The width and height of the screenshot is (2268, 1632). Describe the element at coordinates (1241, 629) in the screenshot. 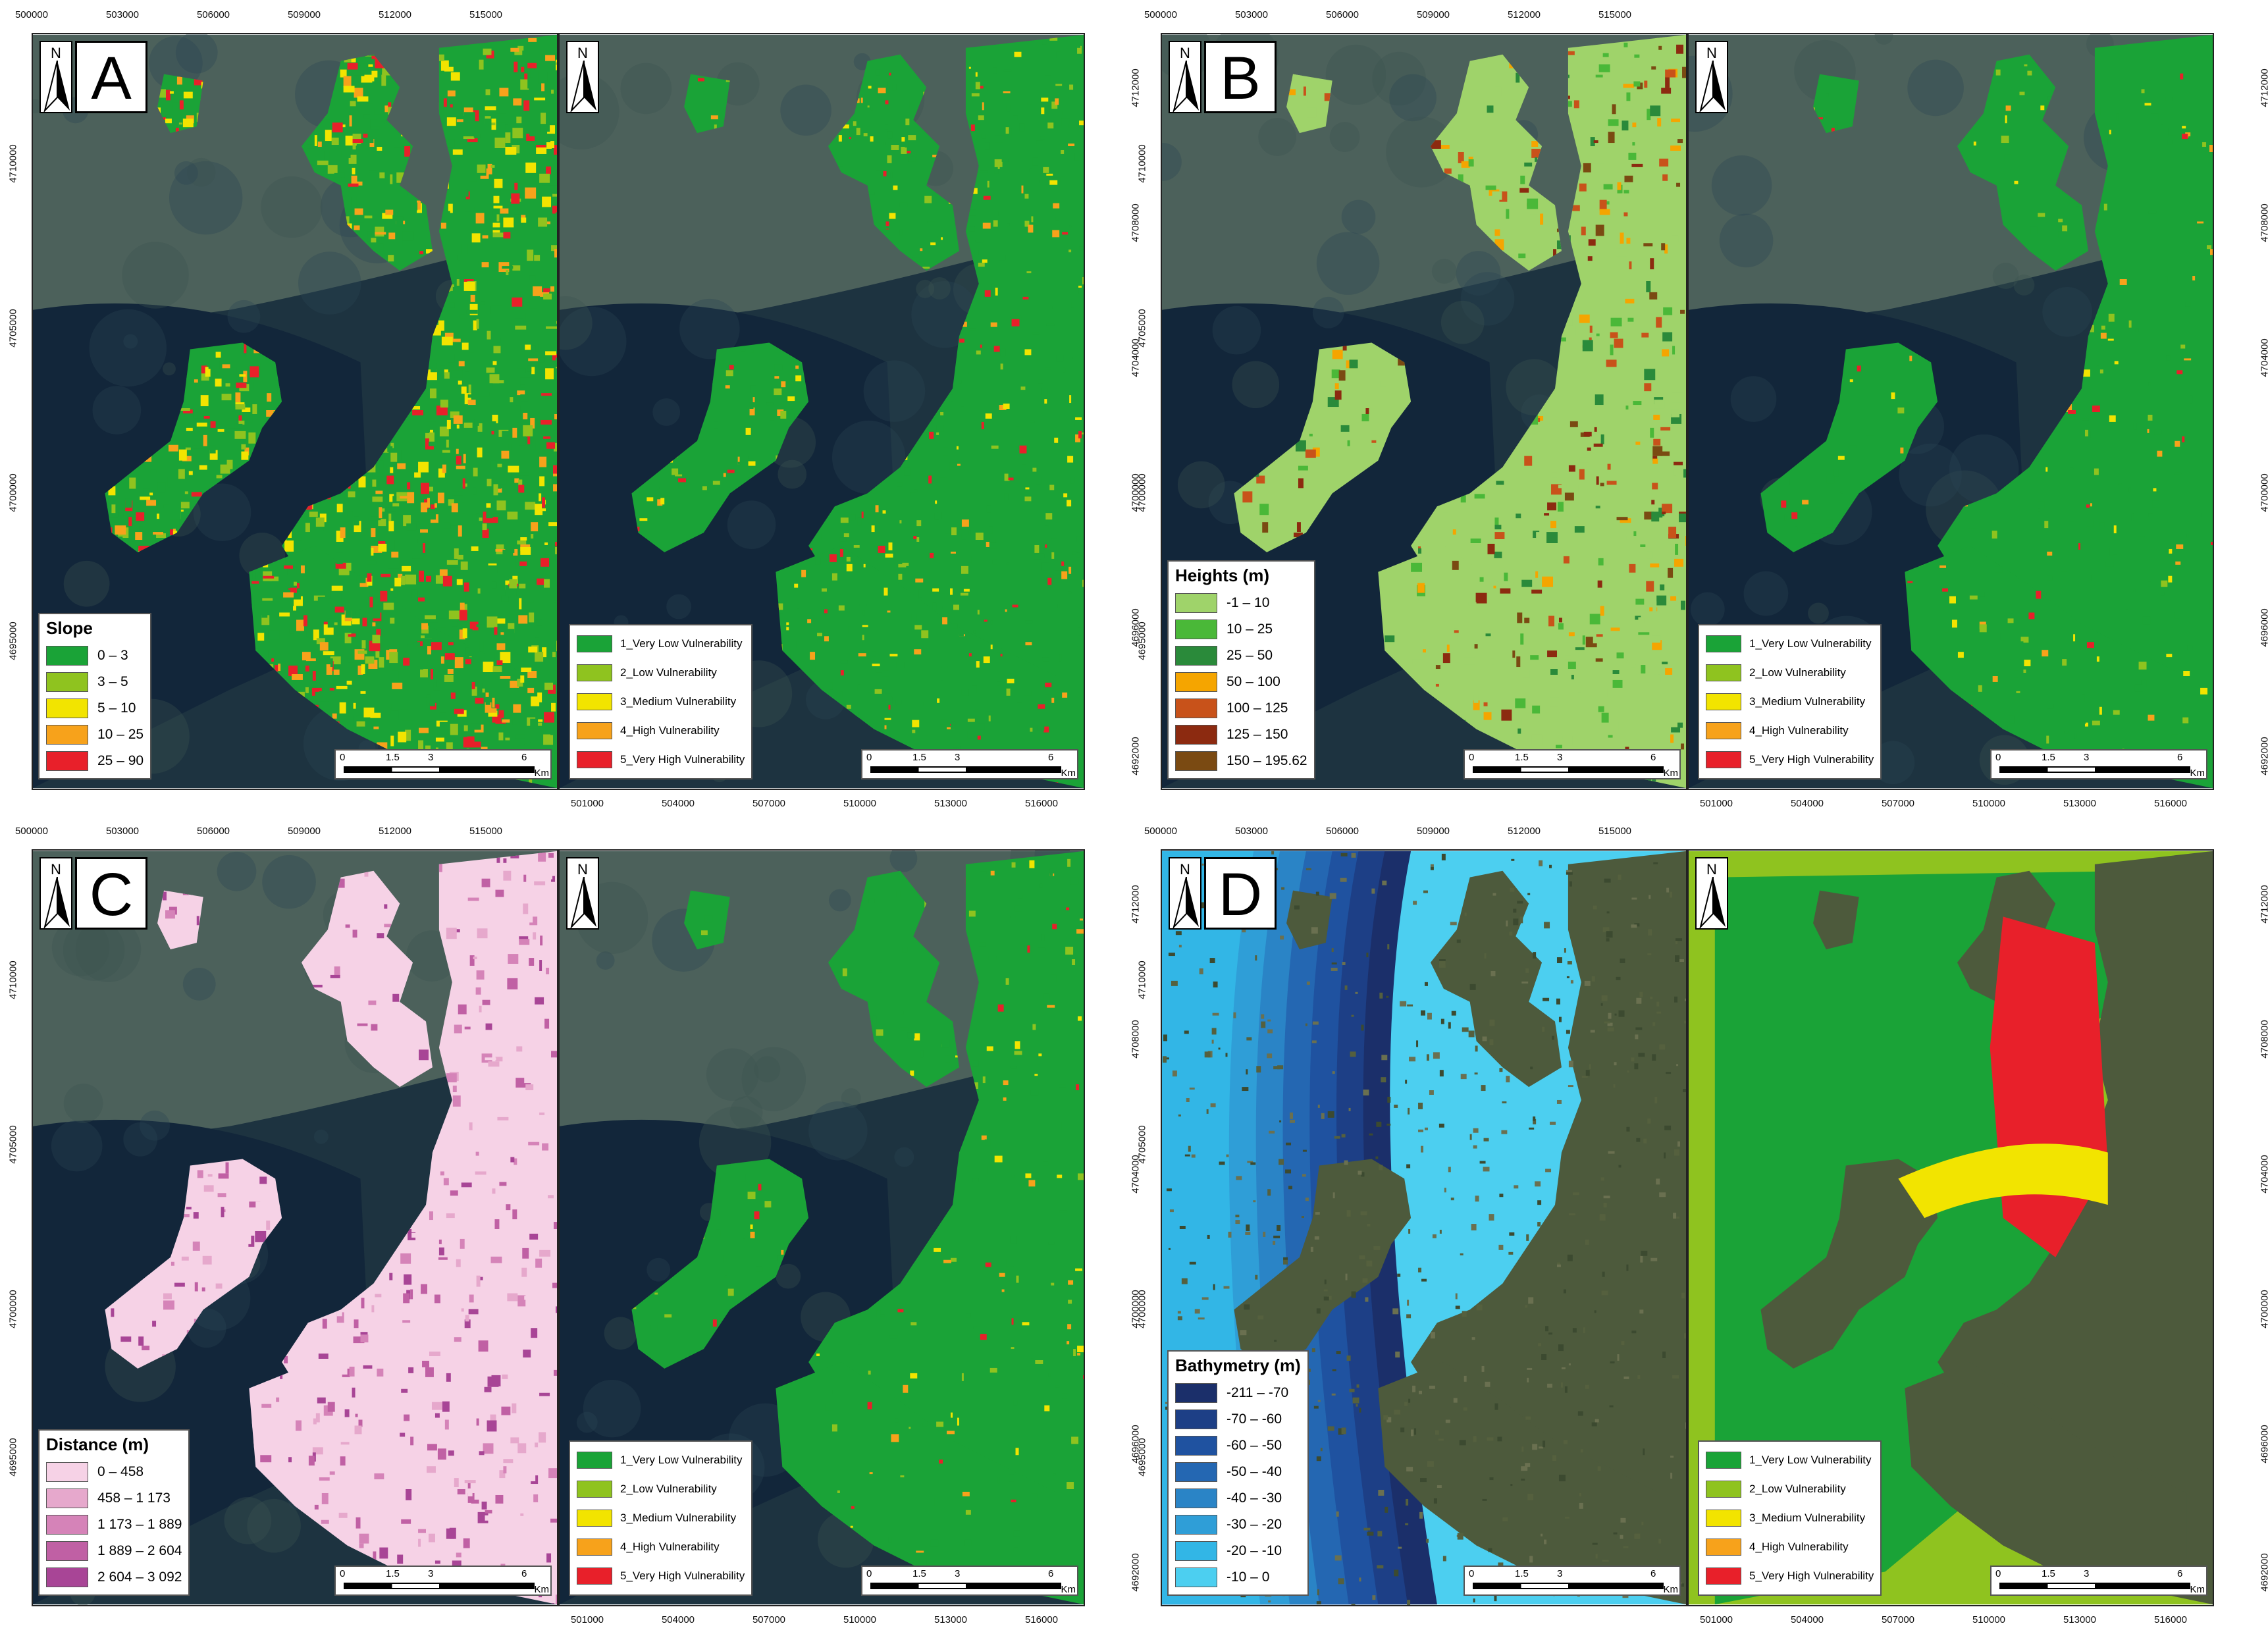

I see `legend-item: 10 – 25` at that location.